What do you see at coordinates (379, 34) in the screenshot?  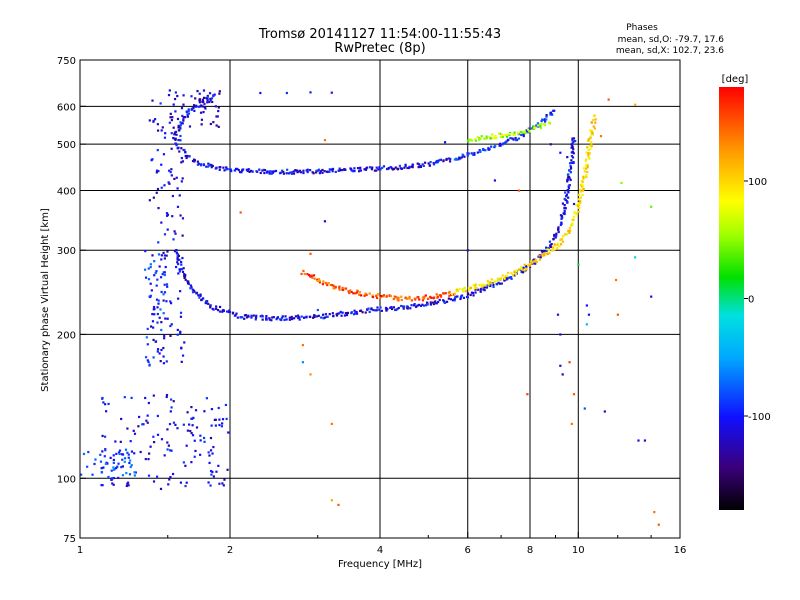 I see `chart-title: Tromsø 20141127 11:54:00-11:55:43` at bounding box center [379, 34].